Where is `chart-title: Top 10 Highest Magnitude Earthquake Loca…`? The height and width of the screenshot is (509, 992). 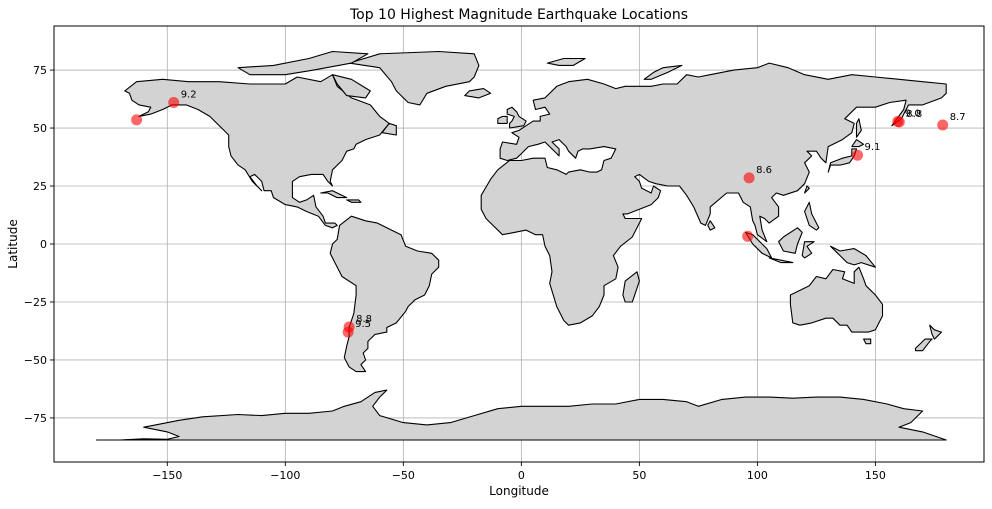
chart-title: Top 10 Highest Magnitude Earthquake Loca… is located at coordinates (518, 15).